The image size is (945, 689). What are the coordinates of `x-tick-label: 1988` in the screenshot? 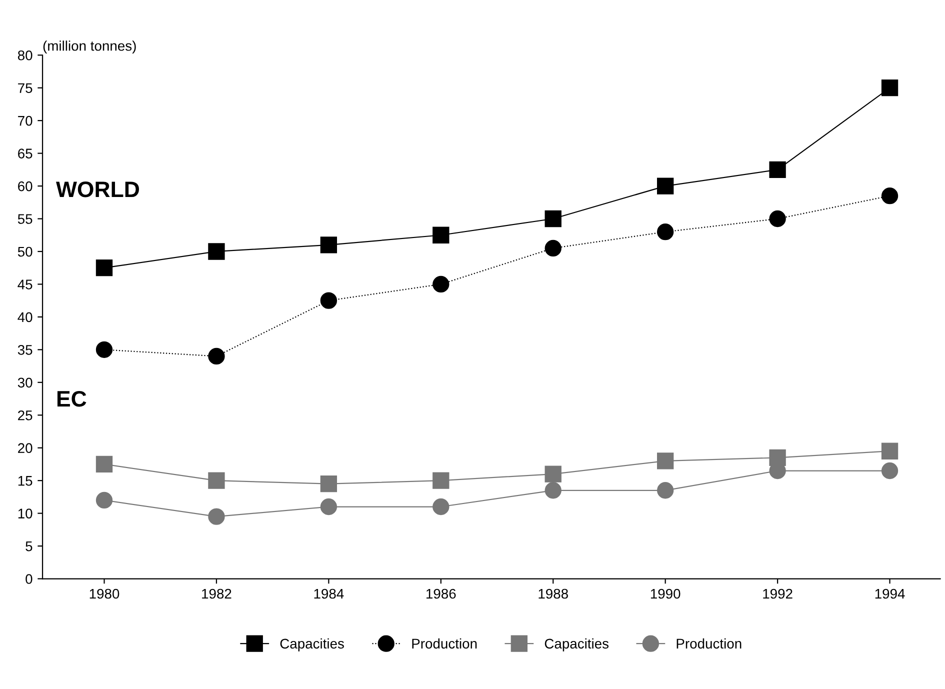 It's located at (553, 593).